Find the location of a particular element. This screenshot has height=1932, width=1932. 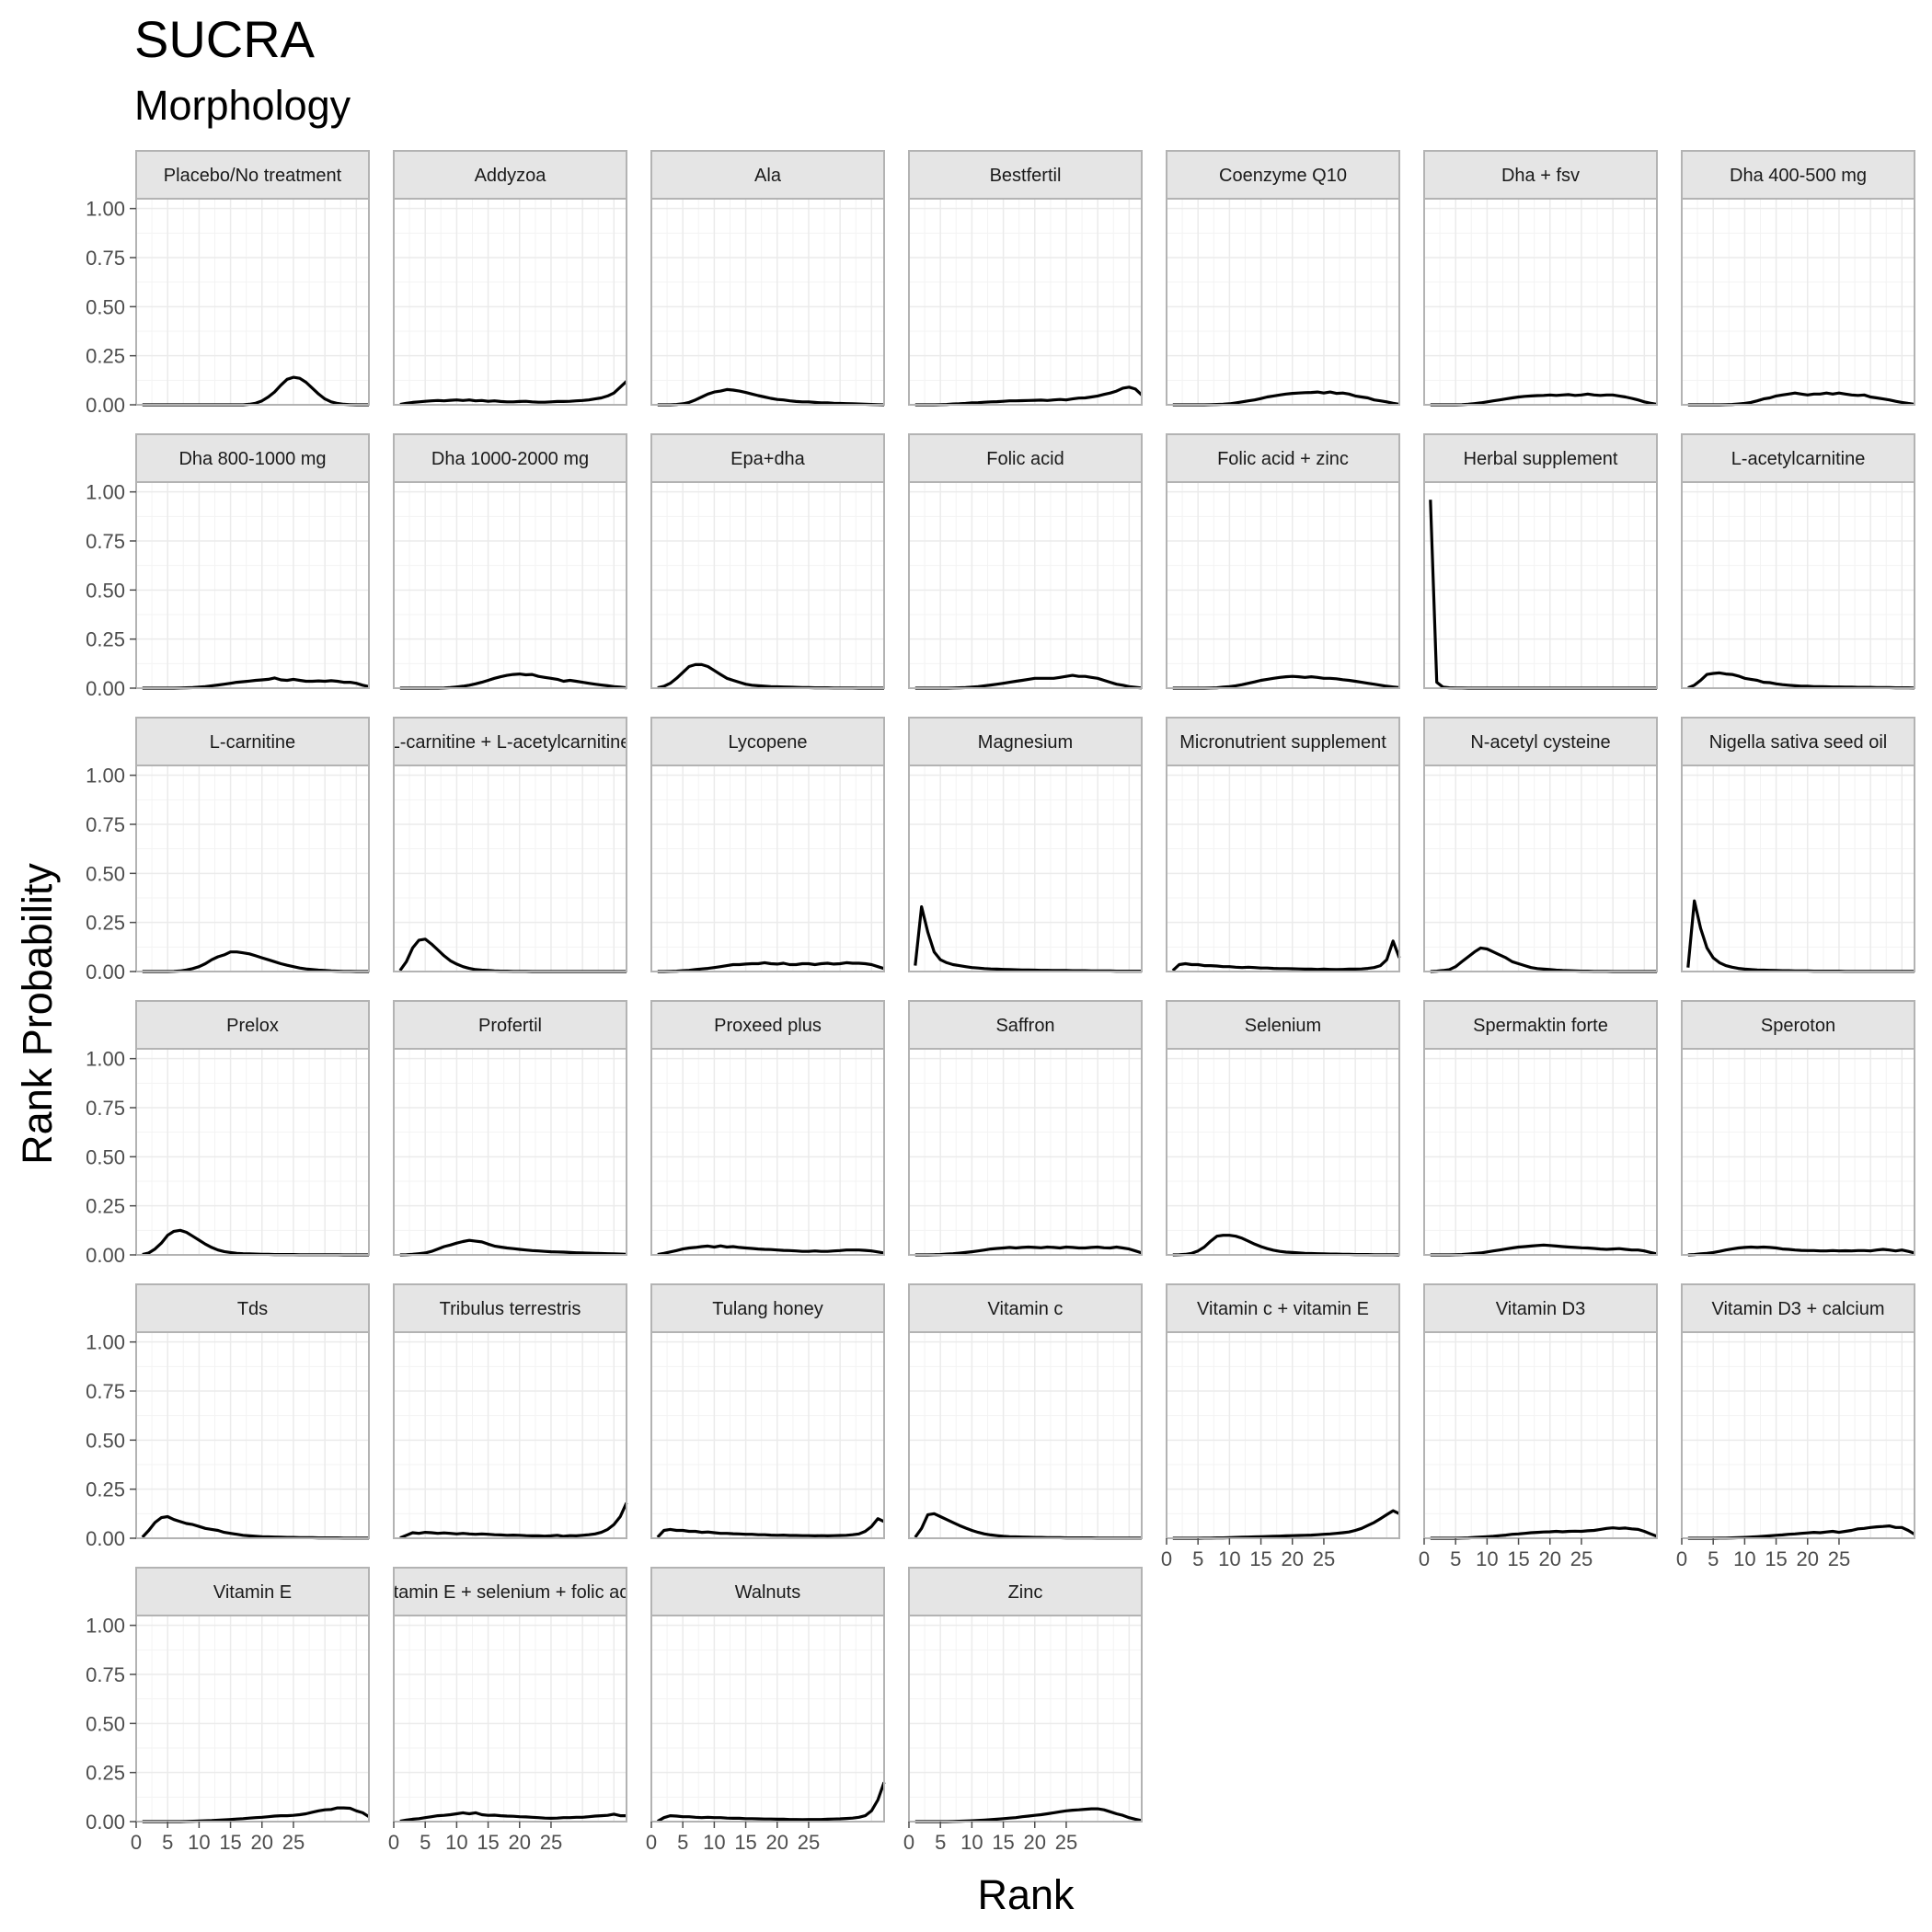

chart-subtitle: Morphology is located at coordinates (242, 105).